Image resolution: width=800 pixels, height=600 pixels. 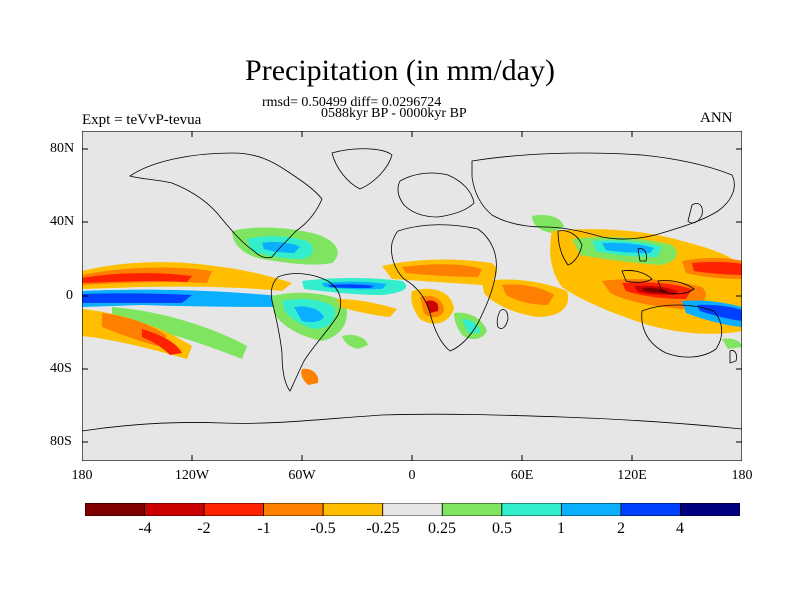 I want to click on chart-title: Precipitation (in mm/day), so click(x=400, y=70).